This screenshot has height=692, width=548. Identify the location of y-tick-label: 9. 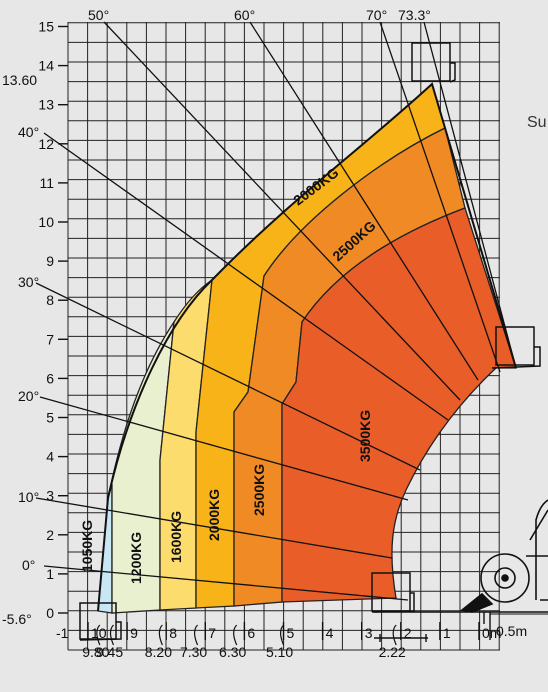
(50, 261).